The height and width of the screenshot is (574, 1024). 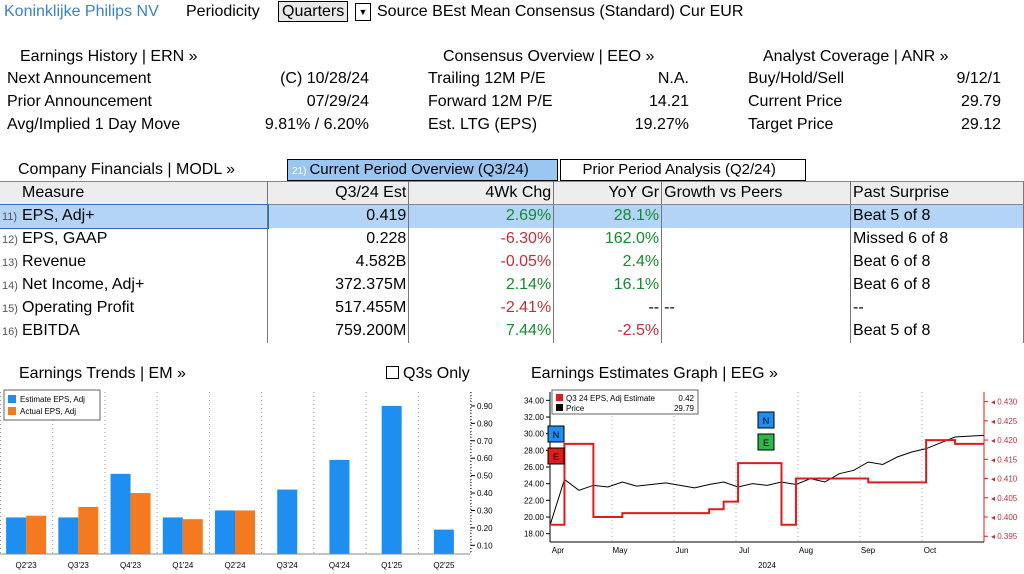 What do you see at coordinates (937, 308) in the screenshot?
I see `cell-surprise: --` at bounding box center [937, 308].